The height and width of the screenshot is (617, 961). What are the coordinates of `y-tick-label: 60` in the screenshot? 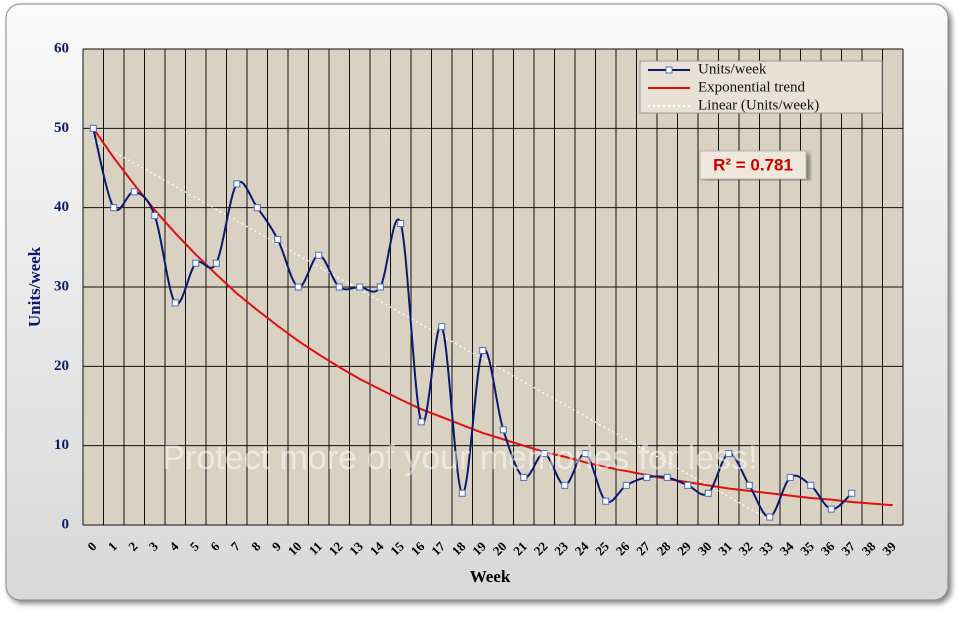 It's located at (61, 48).